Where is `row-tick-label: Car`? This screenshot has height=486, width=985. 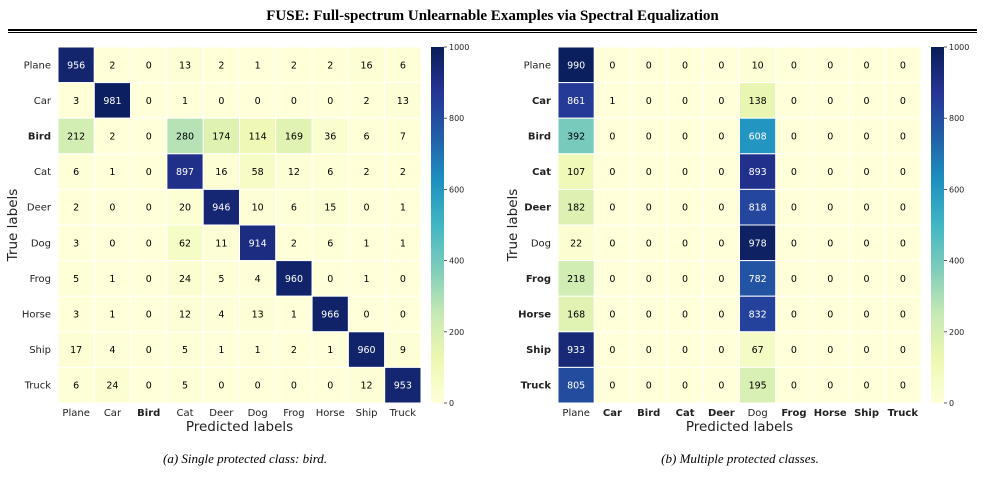
row-tick-label: Car is located at coordinates (541, 101).